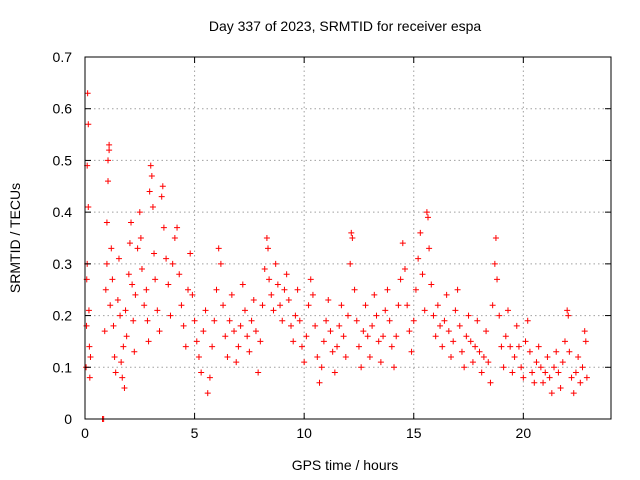  What do you see at coordinates (63, 160) in the screenshot?
I see `y-tick-label: 0.5` at bounding box center [63, 160].